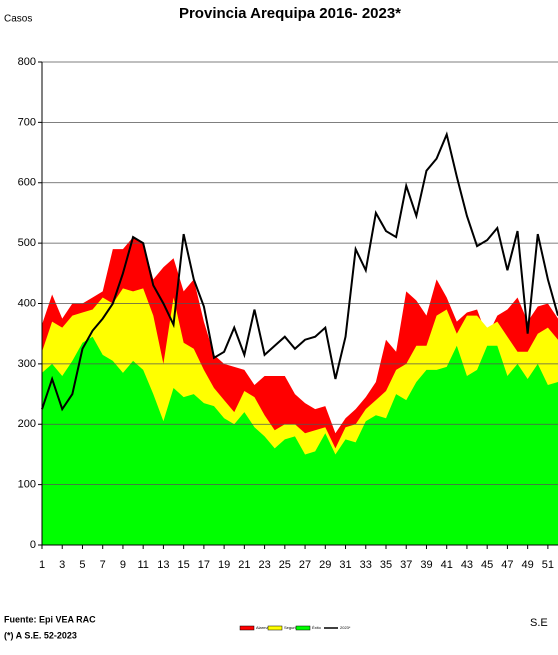 This screenshot has height=655, width=558. What do you see at coordinates (27, 303) in the screenshot?
I see `y-tick-label: 400` at bounding box center [27, 303].